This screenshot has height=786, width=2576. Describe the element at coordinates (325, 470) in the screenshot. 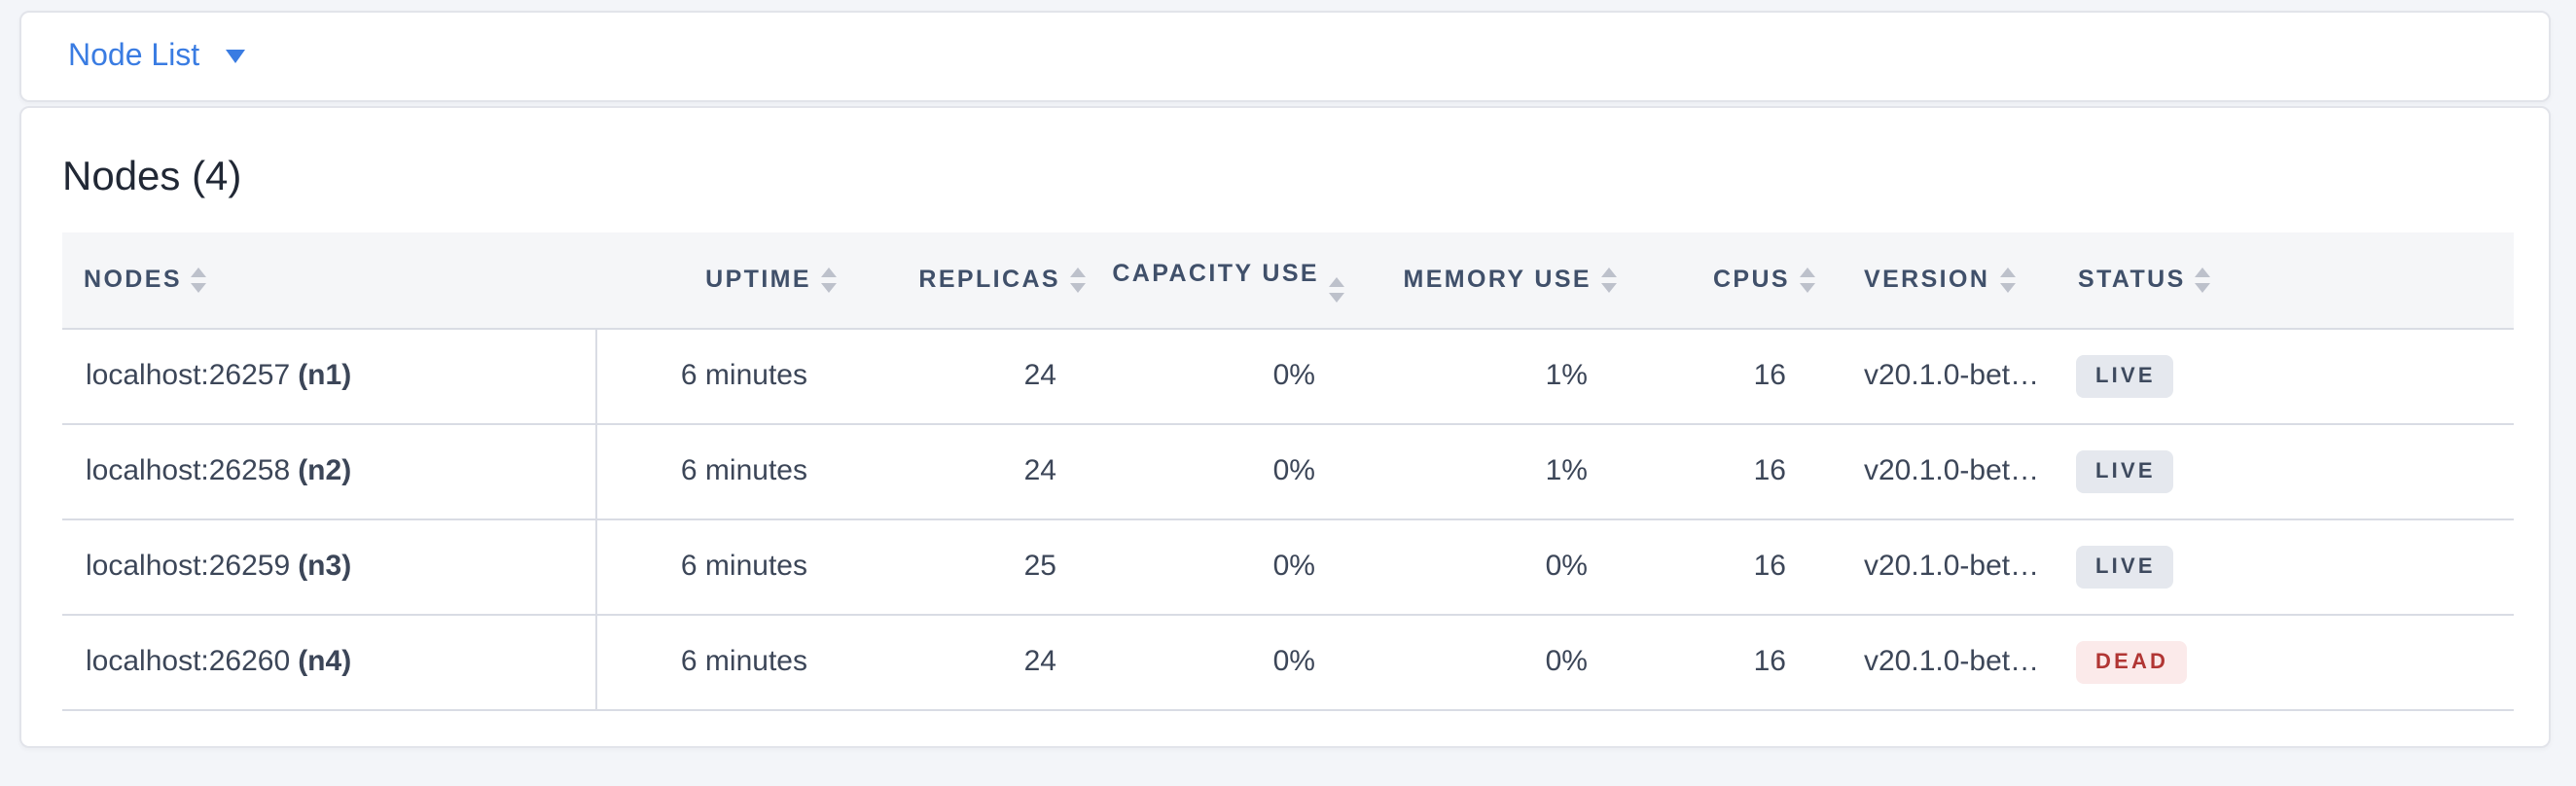

I see `node-id: (n2)` at that location.